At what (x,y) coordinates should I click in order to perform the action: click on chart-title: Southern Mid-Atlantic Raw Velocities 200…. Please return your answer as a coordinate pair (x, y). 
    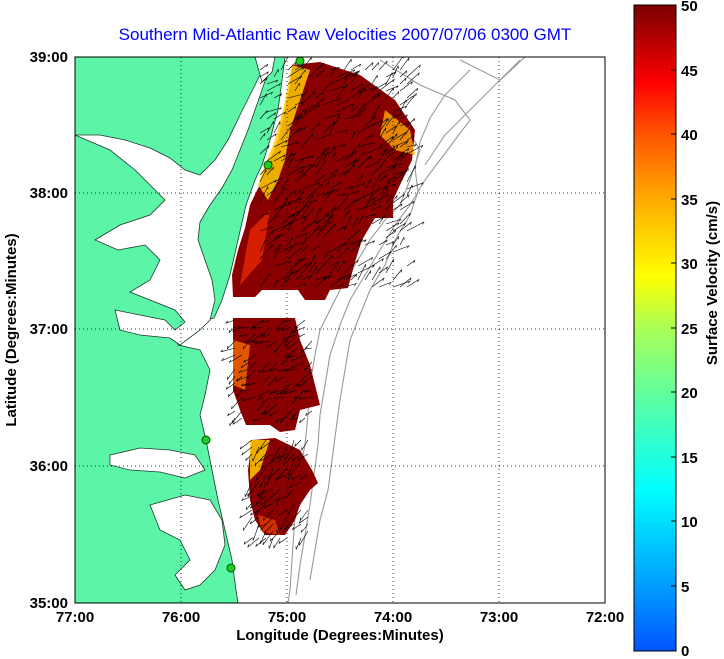
    Looking at the image, I should click on (345, 34).